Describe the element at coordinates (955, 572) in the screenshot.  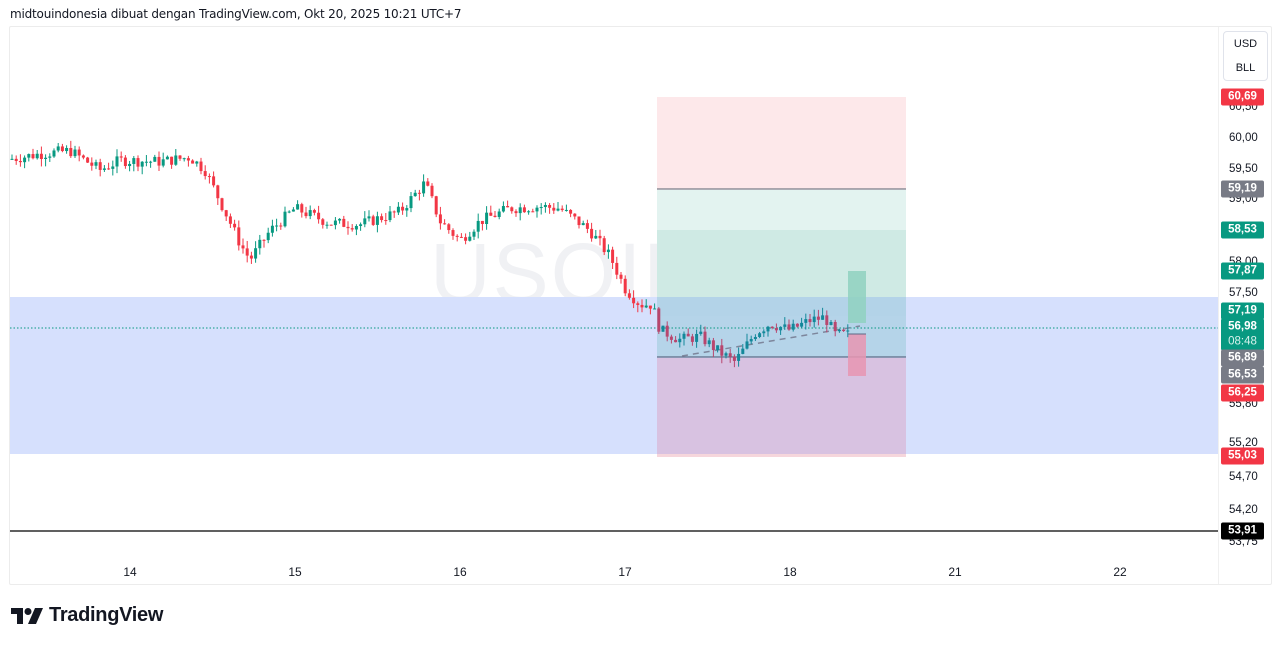
I see `time-label: 21` at that location.